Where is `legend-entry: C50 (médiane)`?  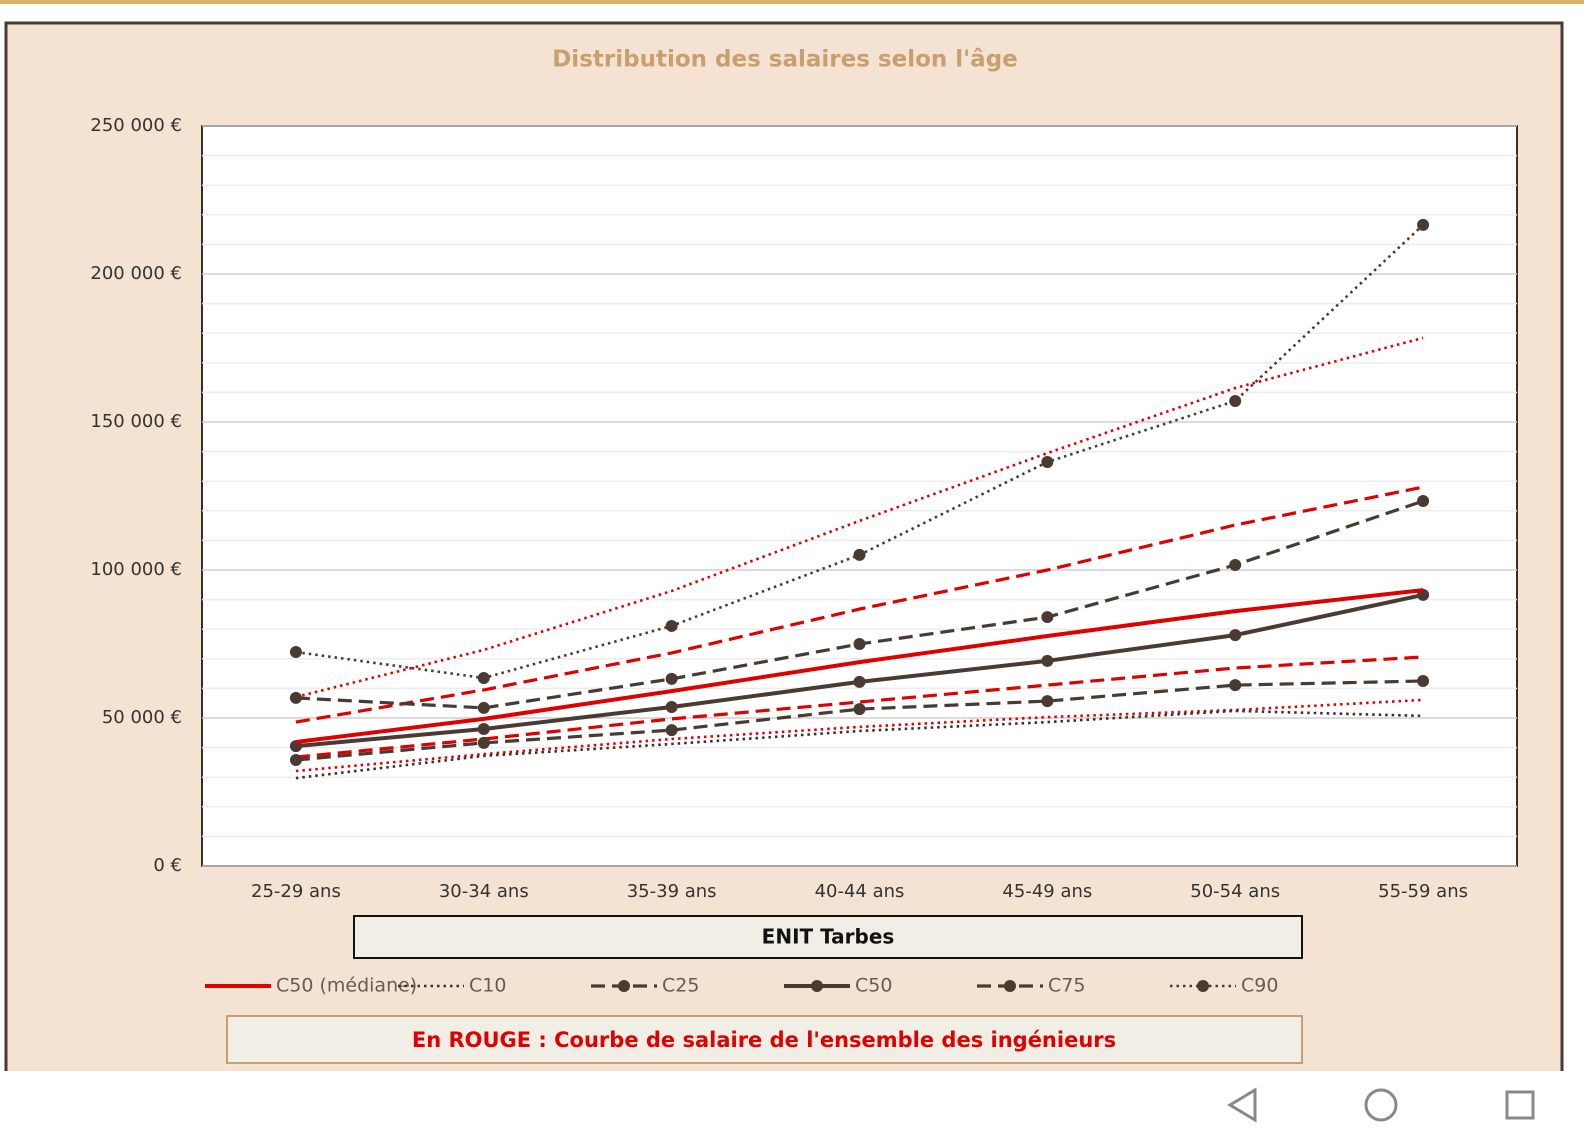
legend-entry: C50 (médiane) is located at coordinates (311, 986).